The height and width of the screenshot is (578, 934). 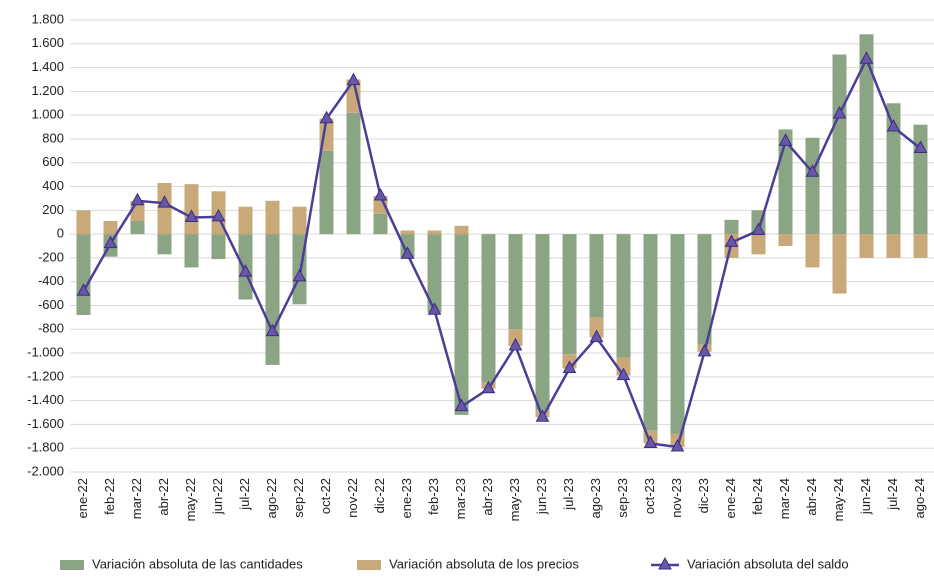 What do you see at coordinates (53, 209) in the screenshot?
I see `y-tick-label: 200` at bounding box center [53, 209].